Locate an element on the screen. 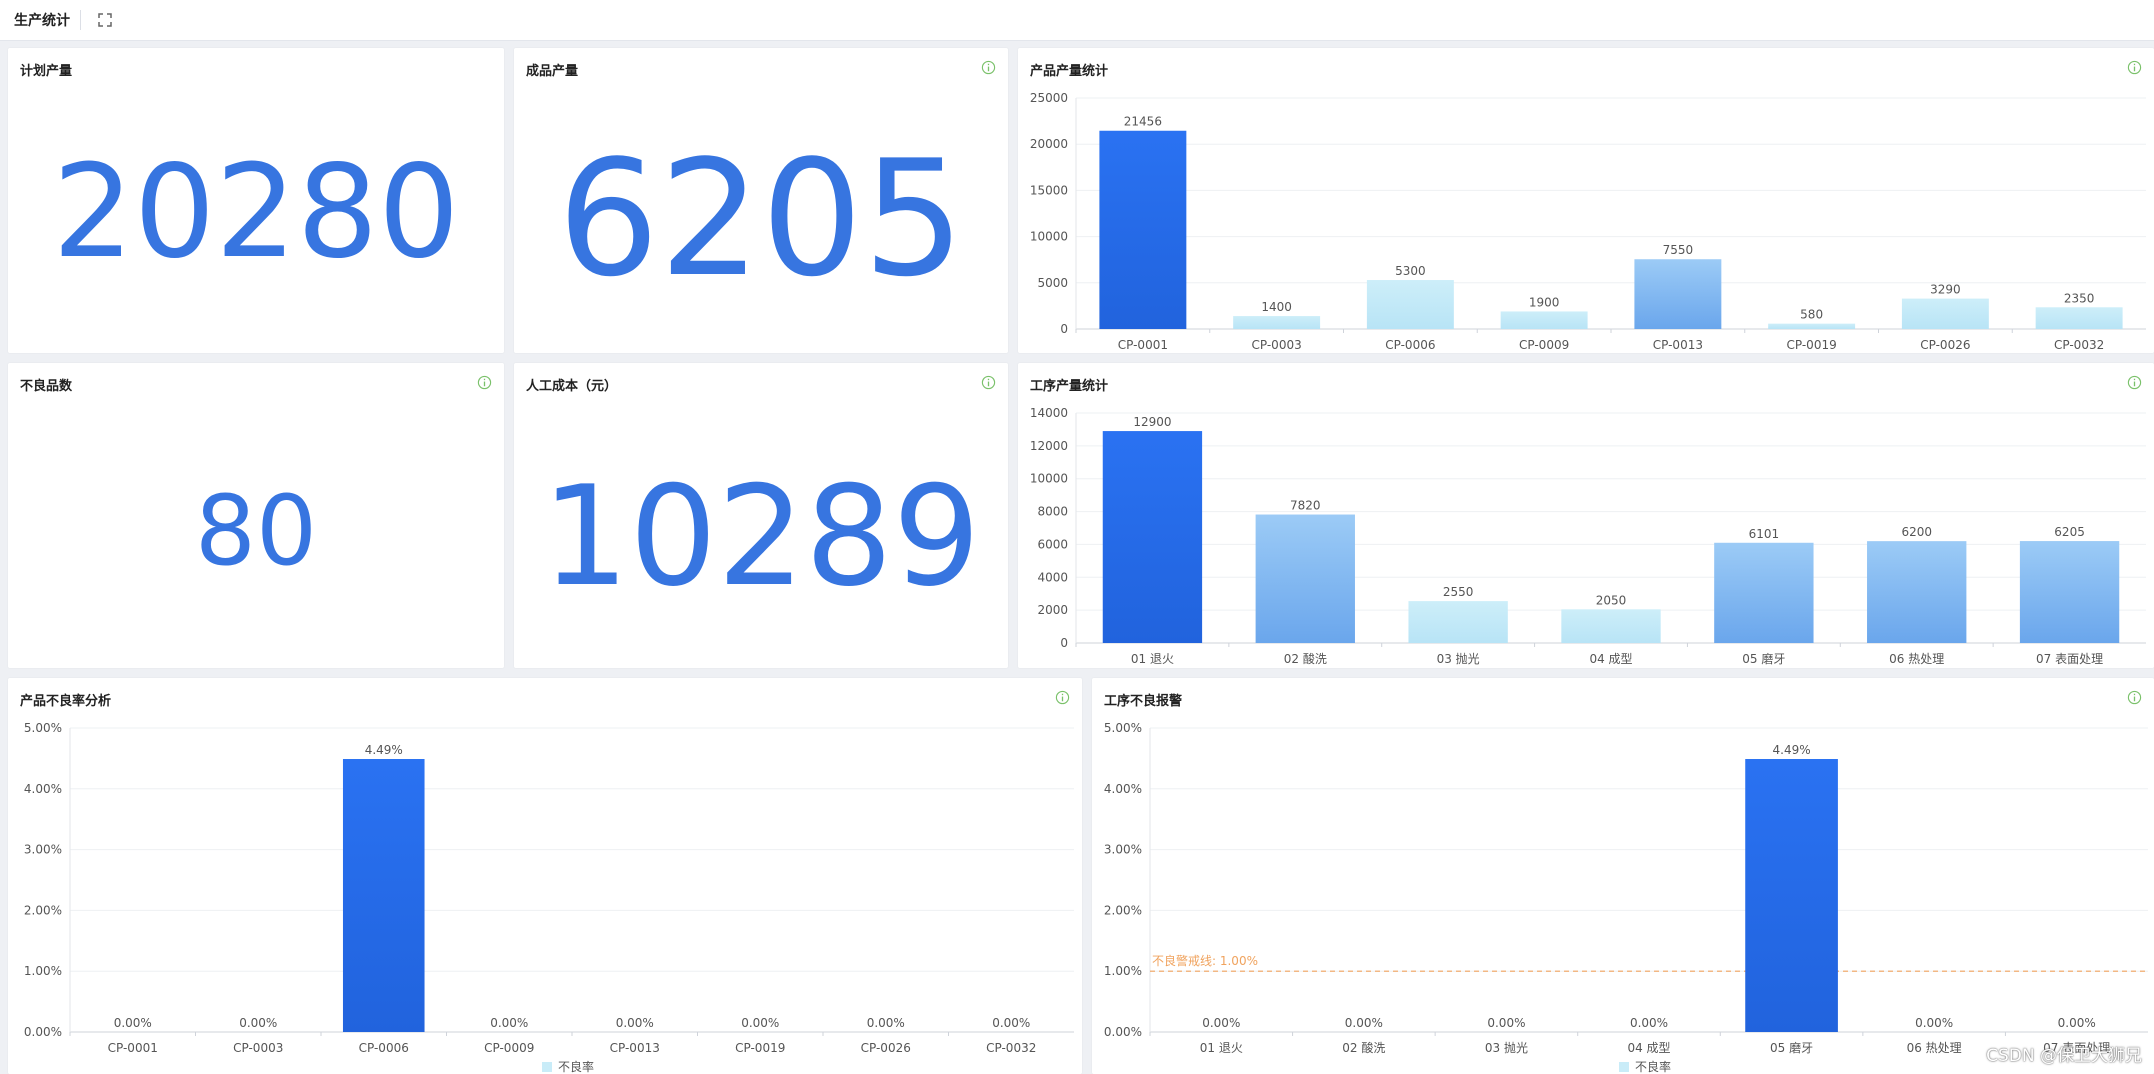 The width and height of the screenshot is (2154, 1074). y-tick-label: 14000 is located at coordinates (1049, 413).